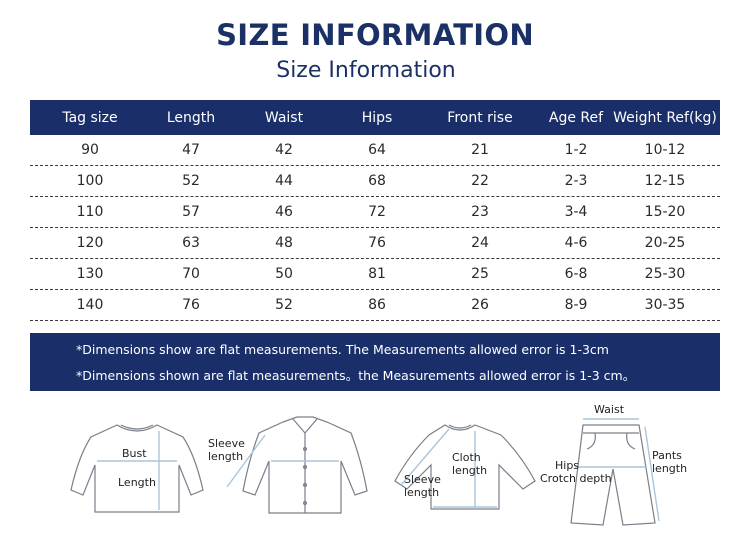  I want to click on shirt-measure-lines, so click(282, 461).